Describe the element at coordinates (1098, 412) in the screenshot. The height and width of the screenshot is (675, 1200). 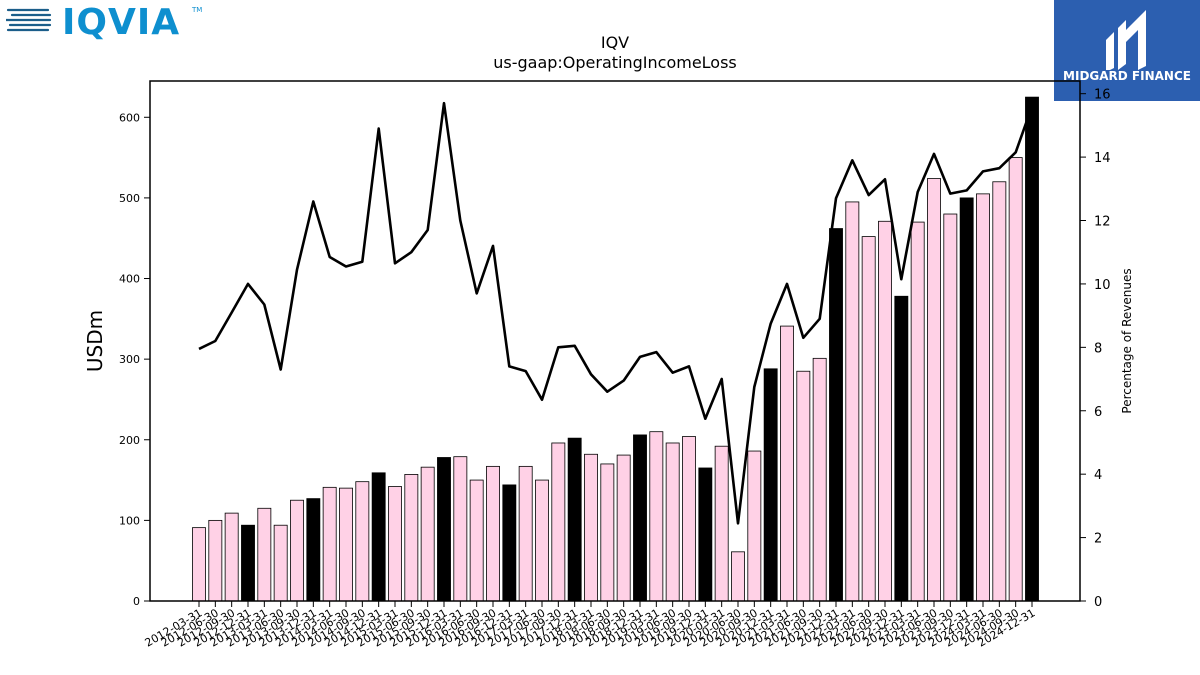
I see `y2-tick-label: 6` at that location.